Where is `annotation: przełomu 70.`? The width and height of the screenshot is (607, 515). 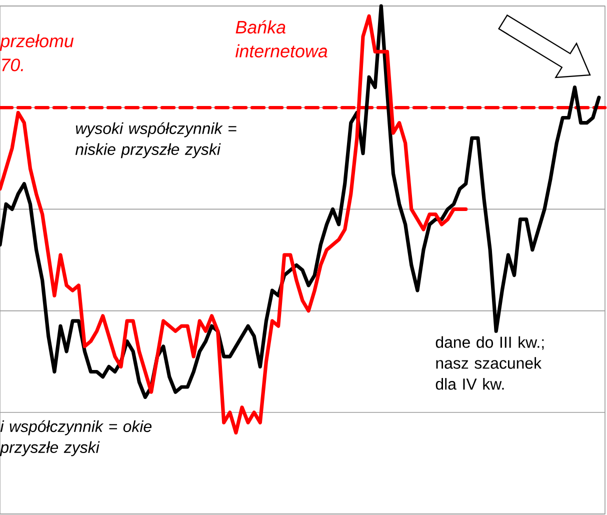
annotation: przełomu 70. is located at coordinates (37, 53).